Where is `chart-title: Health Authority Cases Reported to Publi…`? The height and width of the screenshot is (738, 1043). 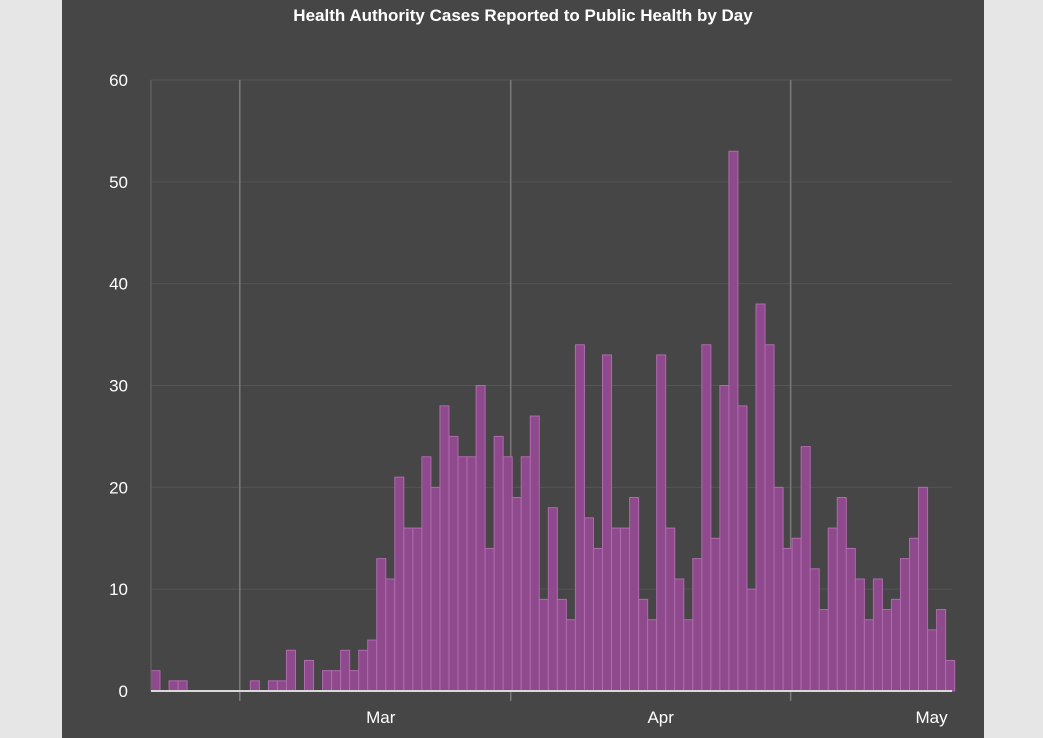 chart-title: Health Authority Cases Reported to Publi… is located at coordinates (523, 15).